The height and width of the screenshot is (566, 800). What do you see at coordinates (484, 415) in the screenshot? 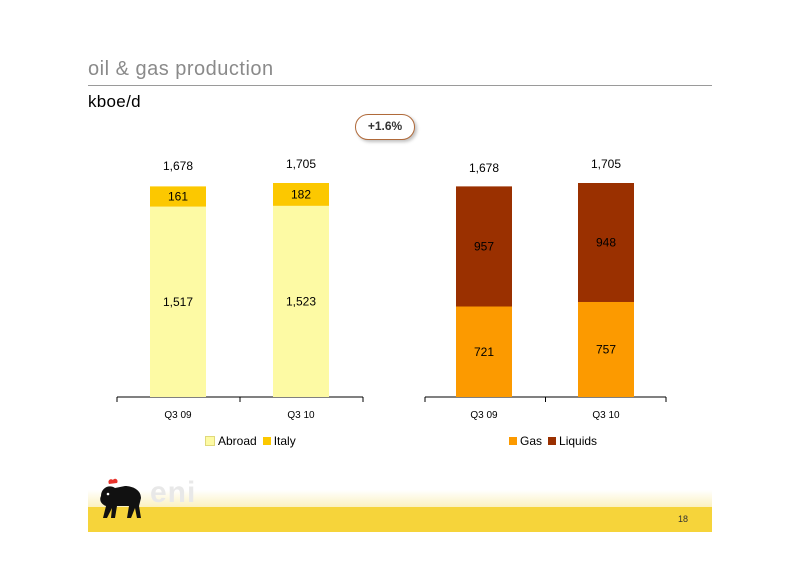
I see `category-label-1-0: Q3 09` at bounding box center [484, 415].